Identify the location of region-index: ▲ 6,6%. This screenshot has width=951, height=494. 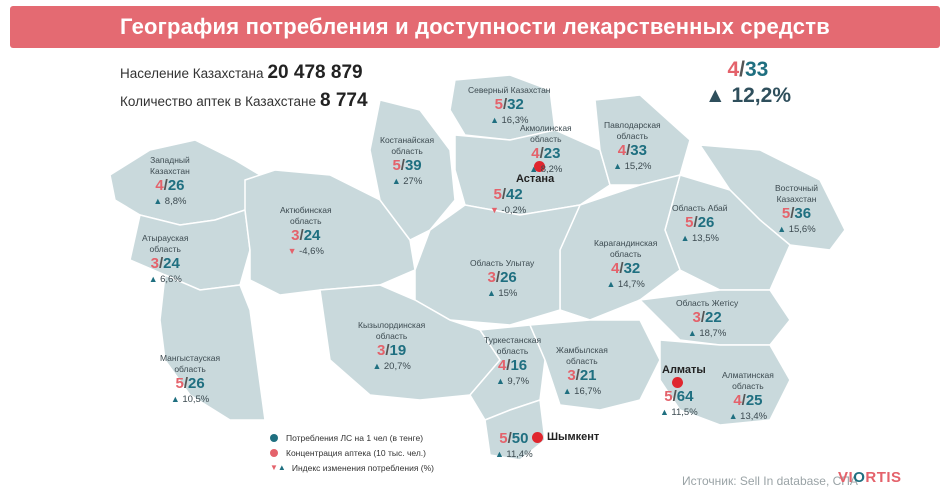
(165, 279).